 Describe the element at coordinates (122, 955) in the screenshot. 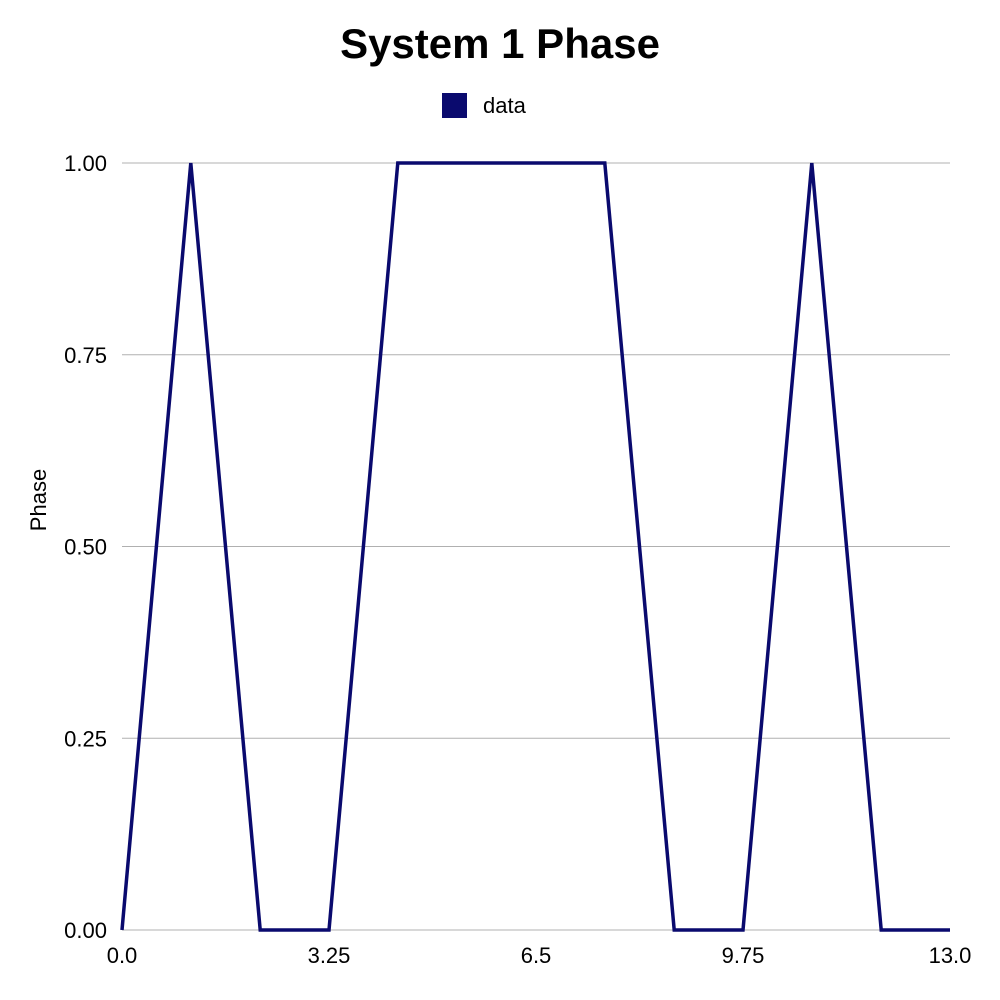

I see `x-tick-label: 0.0` at that location.